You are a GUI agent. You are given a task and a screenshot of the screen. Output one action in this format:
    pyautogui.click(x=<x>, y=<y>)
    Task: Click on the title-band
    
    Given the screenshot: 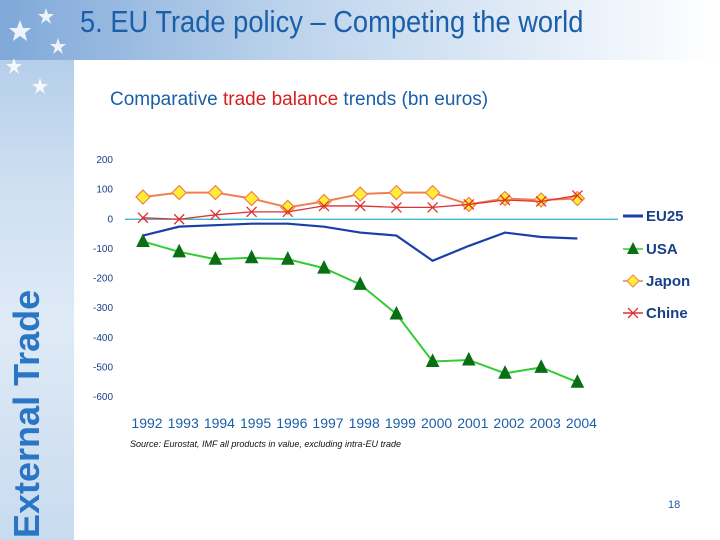 What is the action you would take?
    pyautogui.click(x=360, y=30)
    